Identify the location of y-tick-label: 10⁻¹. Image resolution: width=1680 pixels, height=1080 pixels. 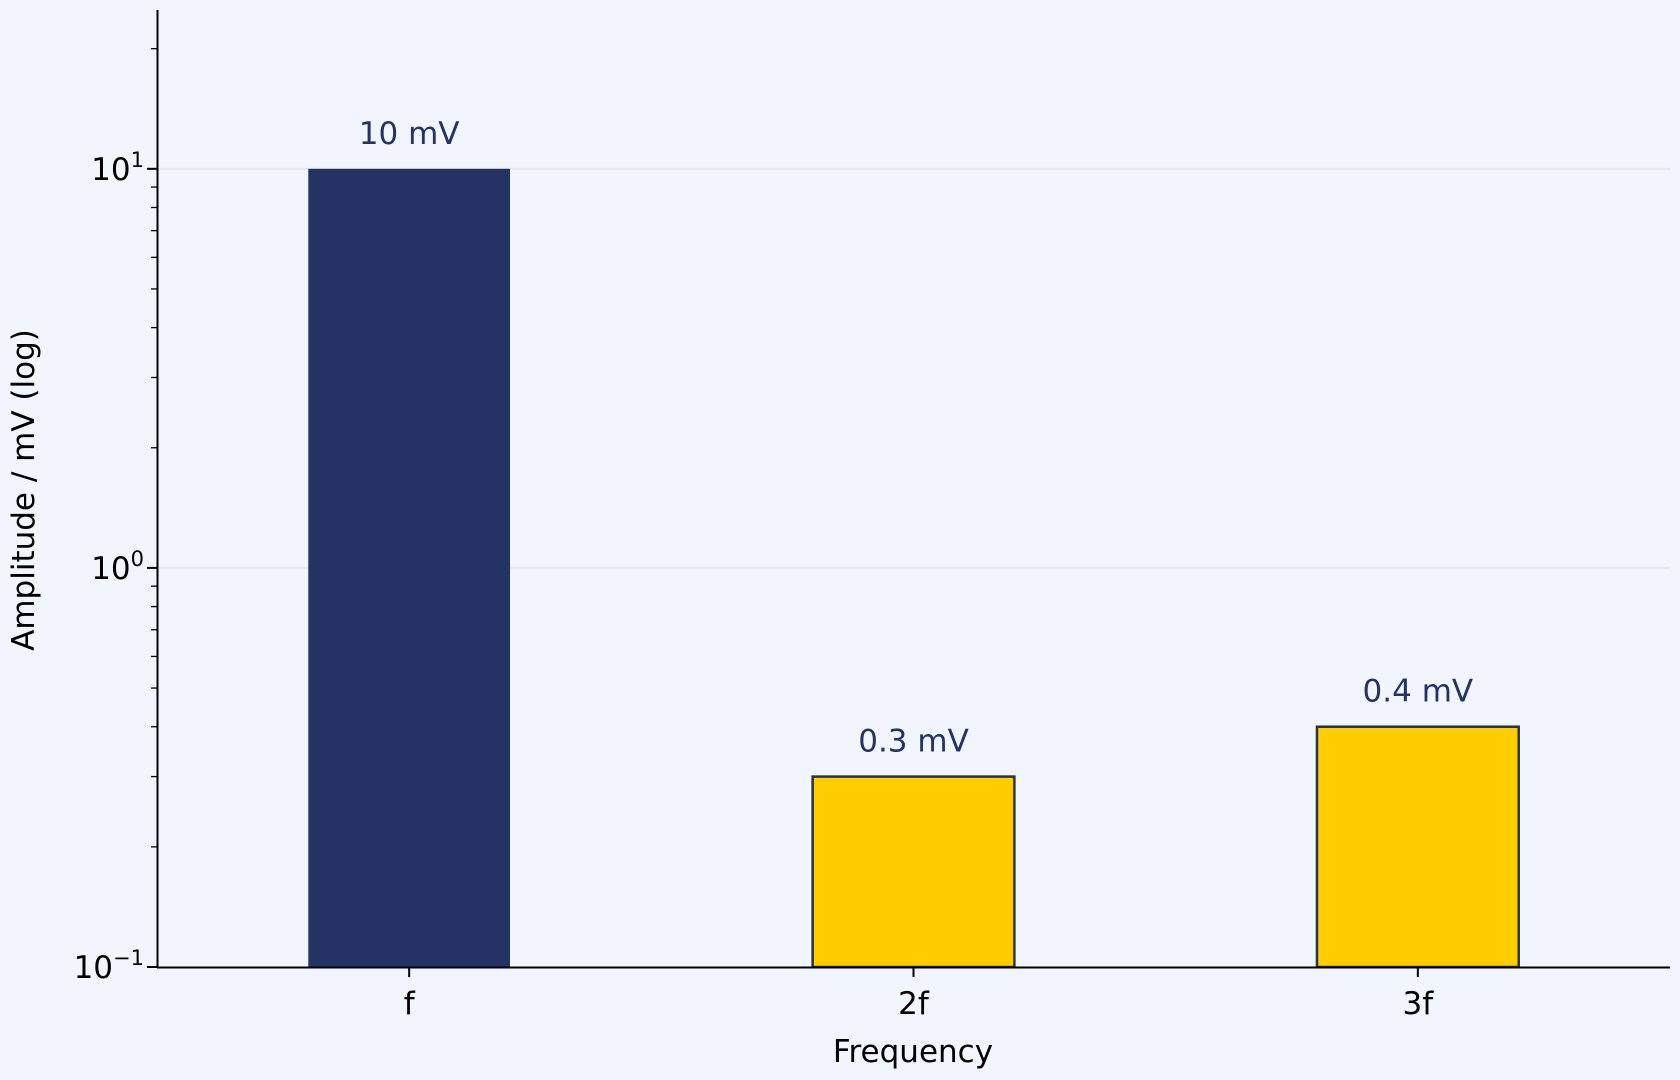
(109, 966).